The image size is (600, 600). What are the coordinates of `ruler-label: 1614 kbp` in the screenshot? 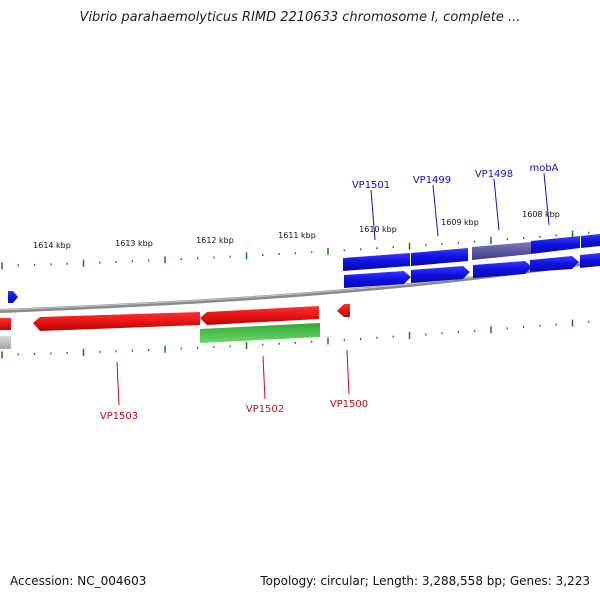 It's located at (52, 245).